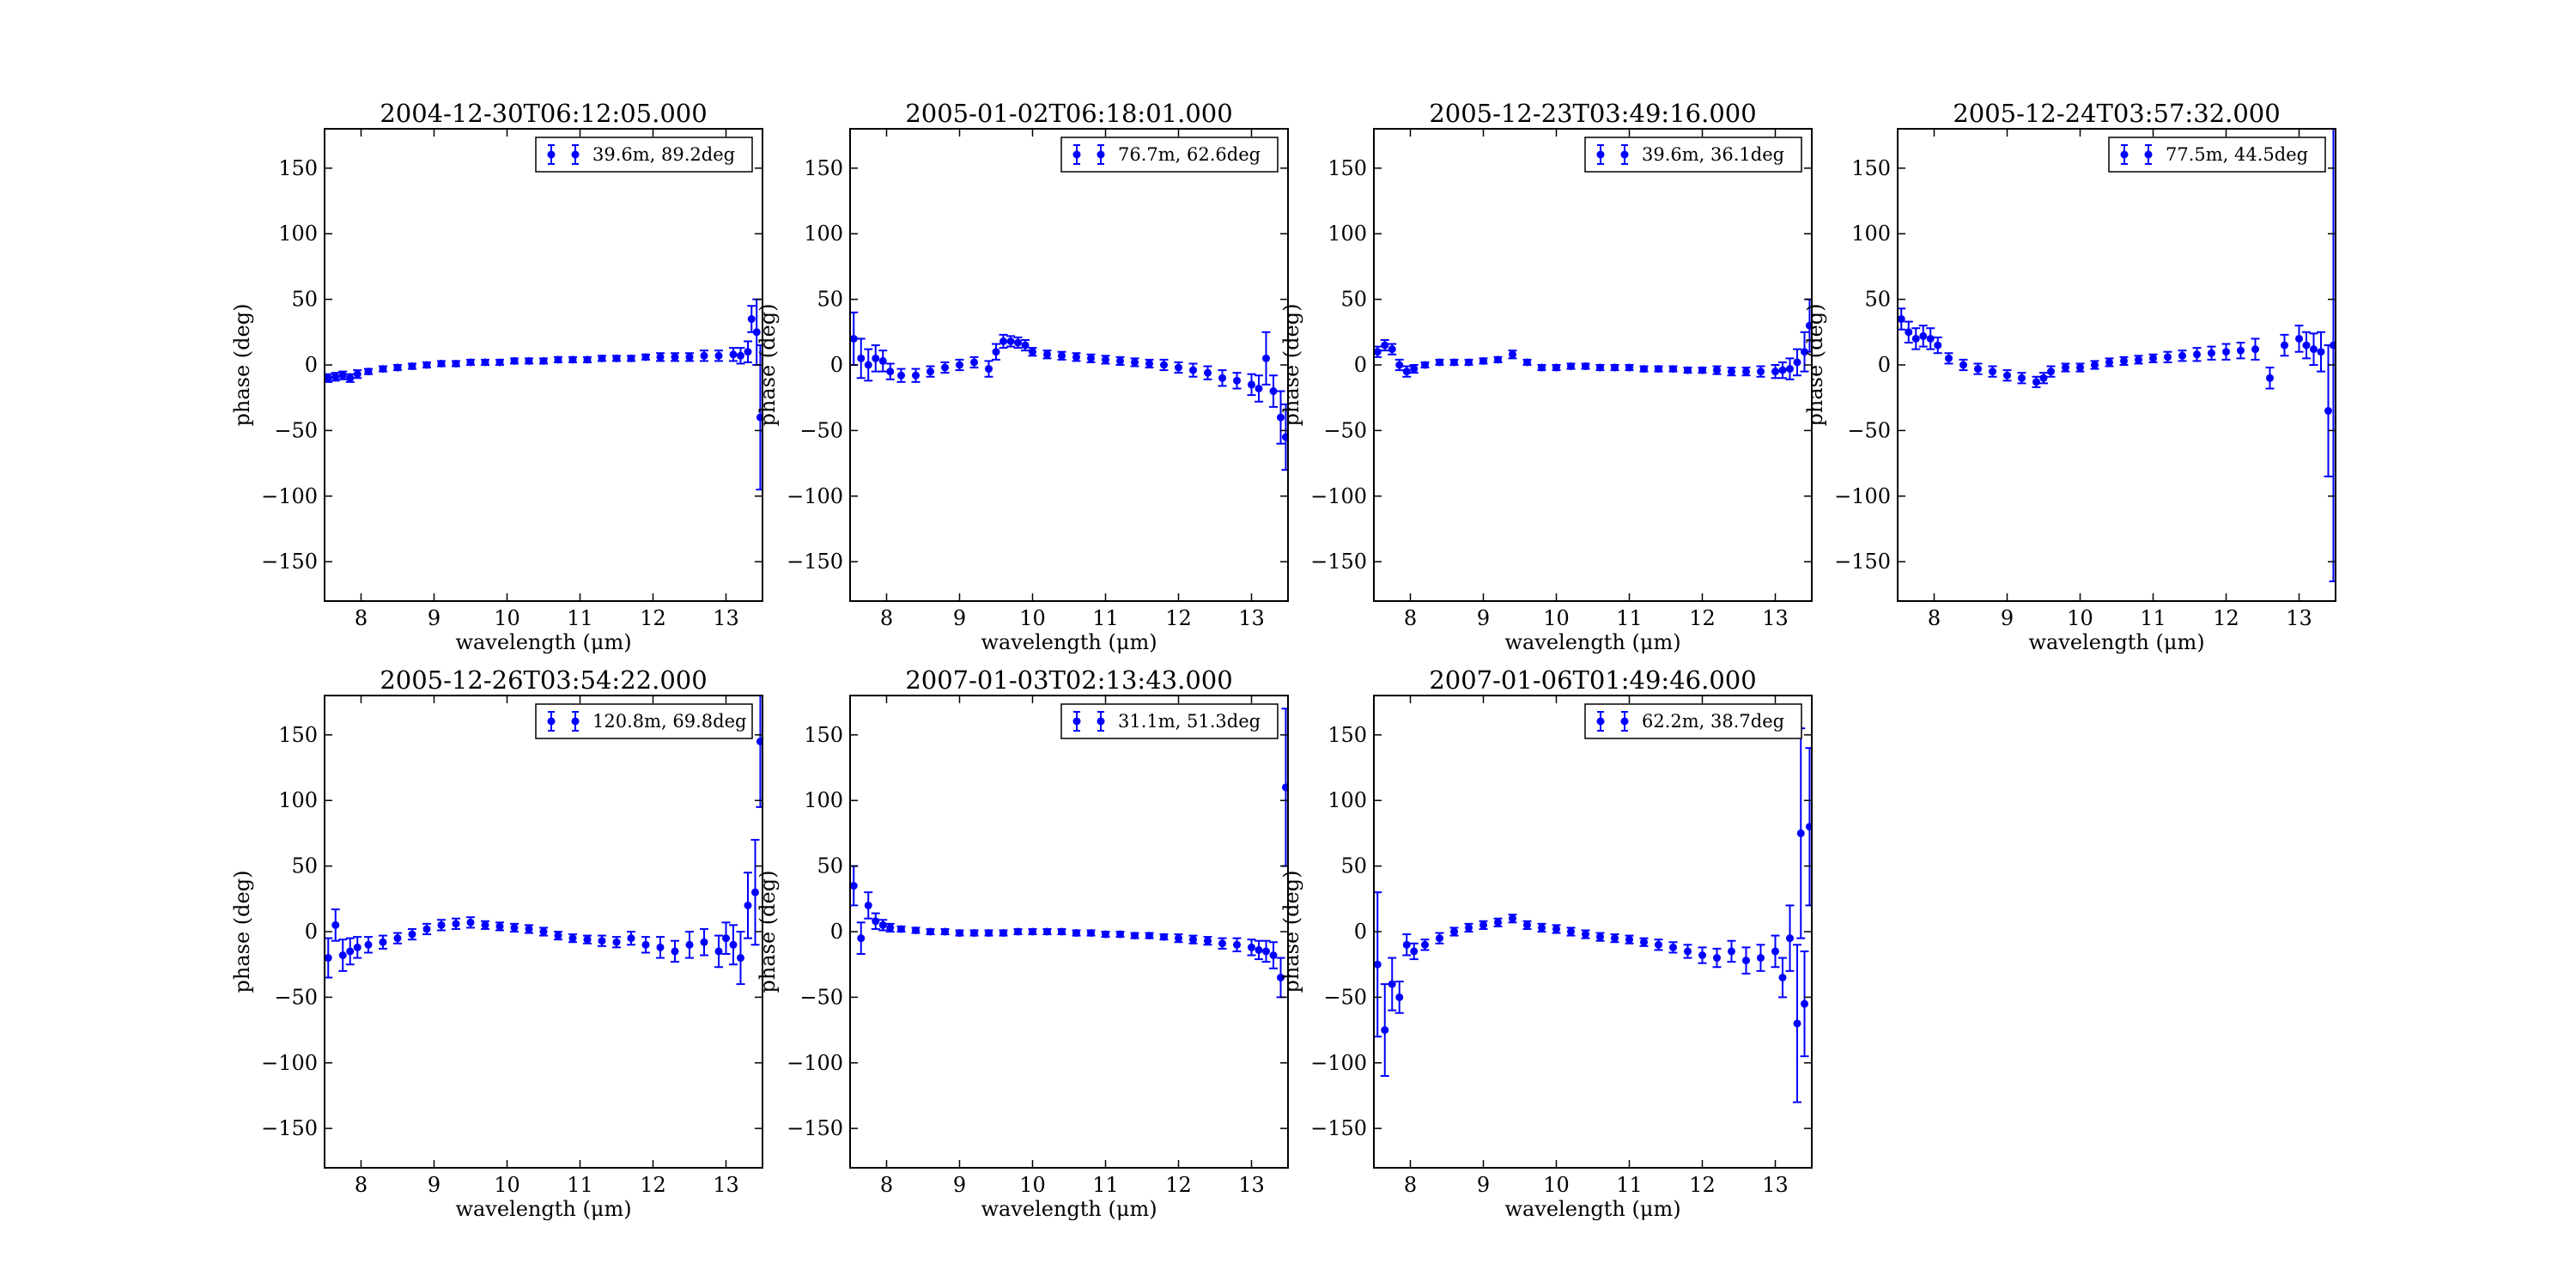 Image resolution: width=2576 pixels, height=1288 pixels. I want to click on axes-frame, so click(1593, 932).